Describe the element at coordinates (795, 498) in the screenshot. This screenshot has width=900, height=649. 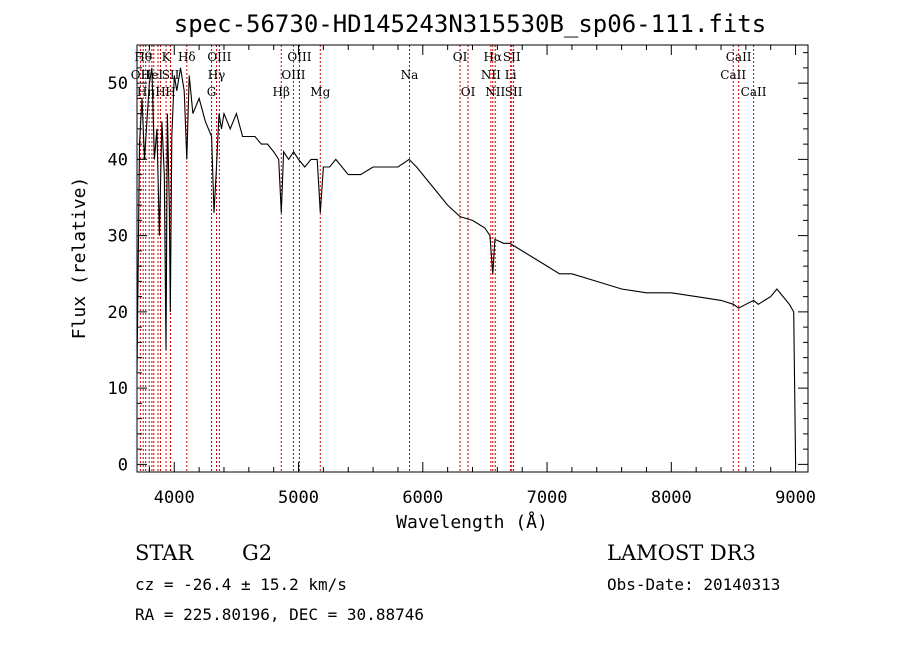
I see `x-tick-label: 9000` at that location.